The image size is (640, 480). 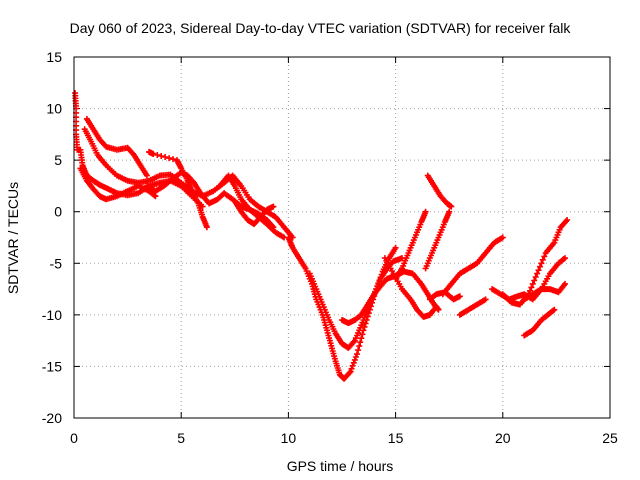 What do you see at coordinates (610, 438) in the screenshot?
I see `x-tick-label: 25` at bounding box center [610, 438].